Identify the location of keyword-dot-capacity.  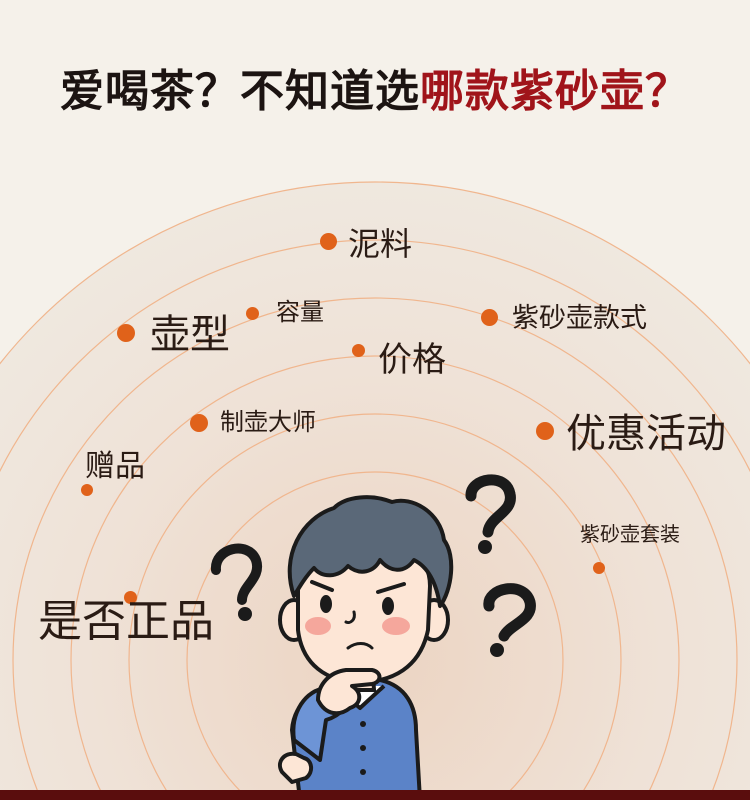
(252, 313).